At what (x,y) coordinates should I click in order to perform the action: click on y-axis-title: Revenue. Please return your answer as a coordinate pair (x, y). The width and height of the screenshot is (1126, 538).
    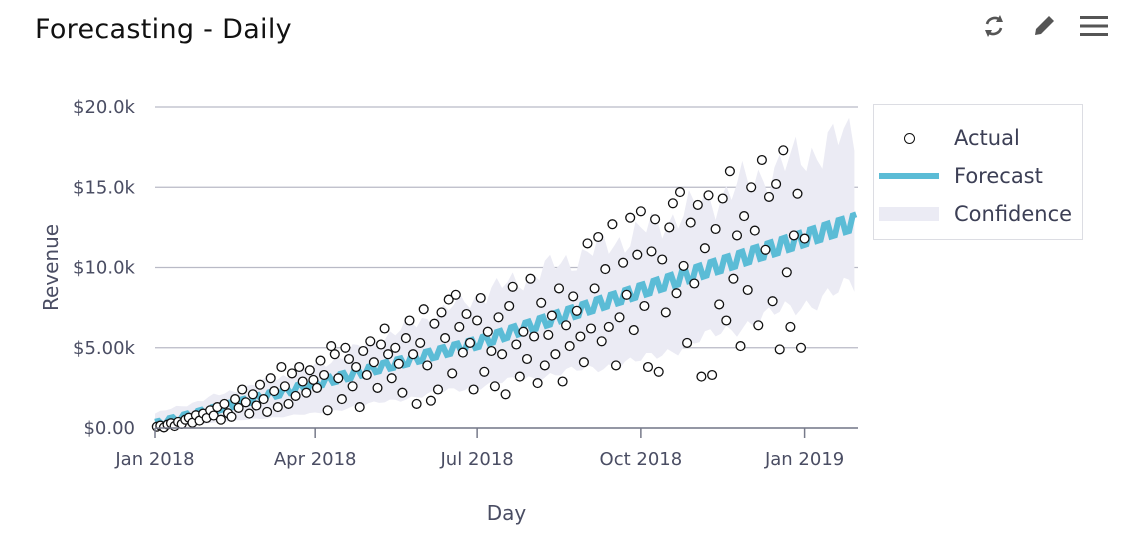
    Looking at the image, I should click on (51, 267).